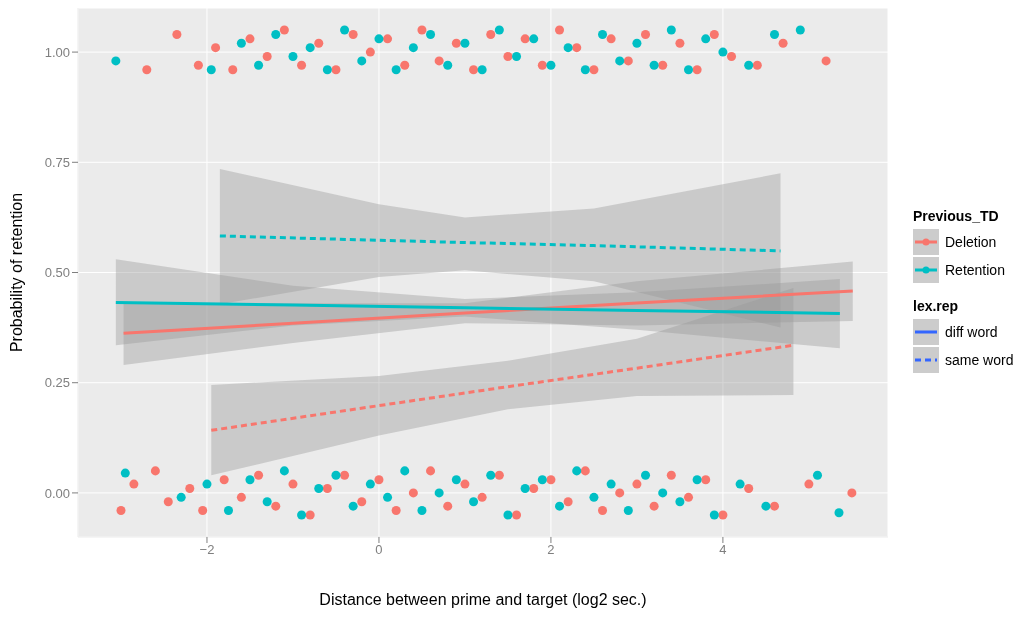  Describe the element at coordinates (57, 52) in the screenshot. I see `y-tick-label: 1.00` at that location.